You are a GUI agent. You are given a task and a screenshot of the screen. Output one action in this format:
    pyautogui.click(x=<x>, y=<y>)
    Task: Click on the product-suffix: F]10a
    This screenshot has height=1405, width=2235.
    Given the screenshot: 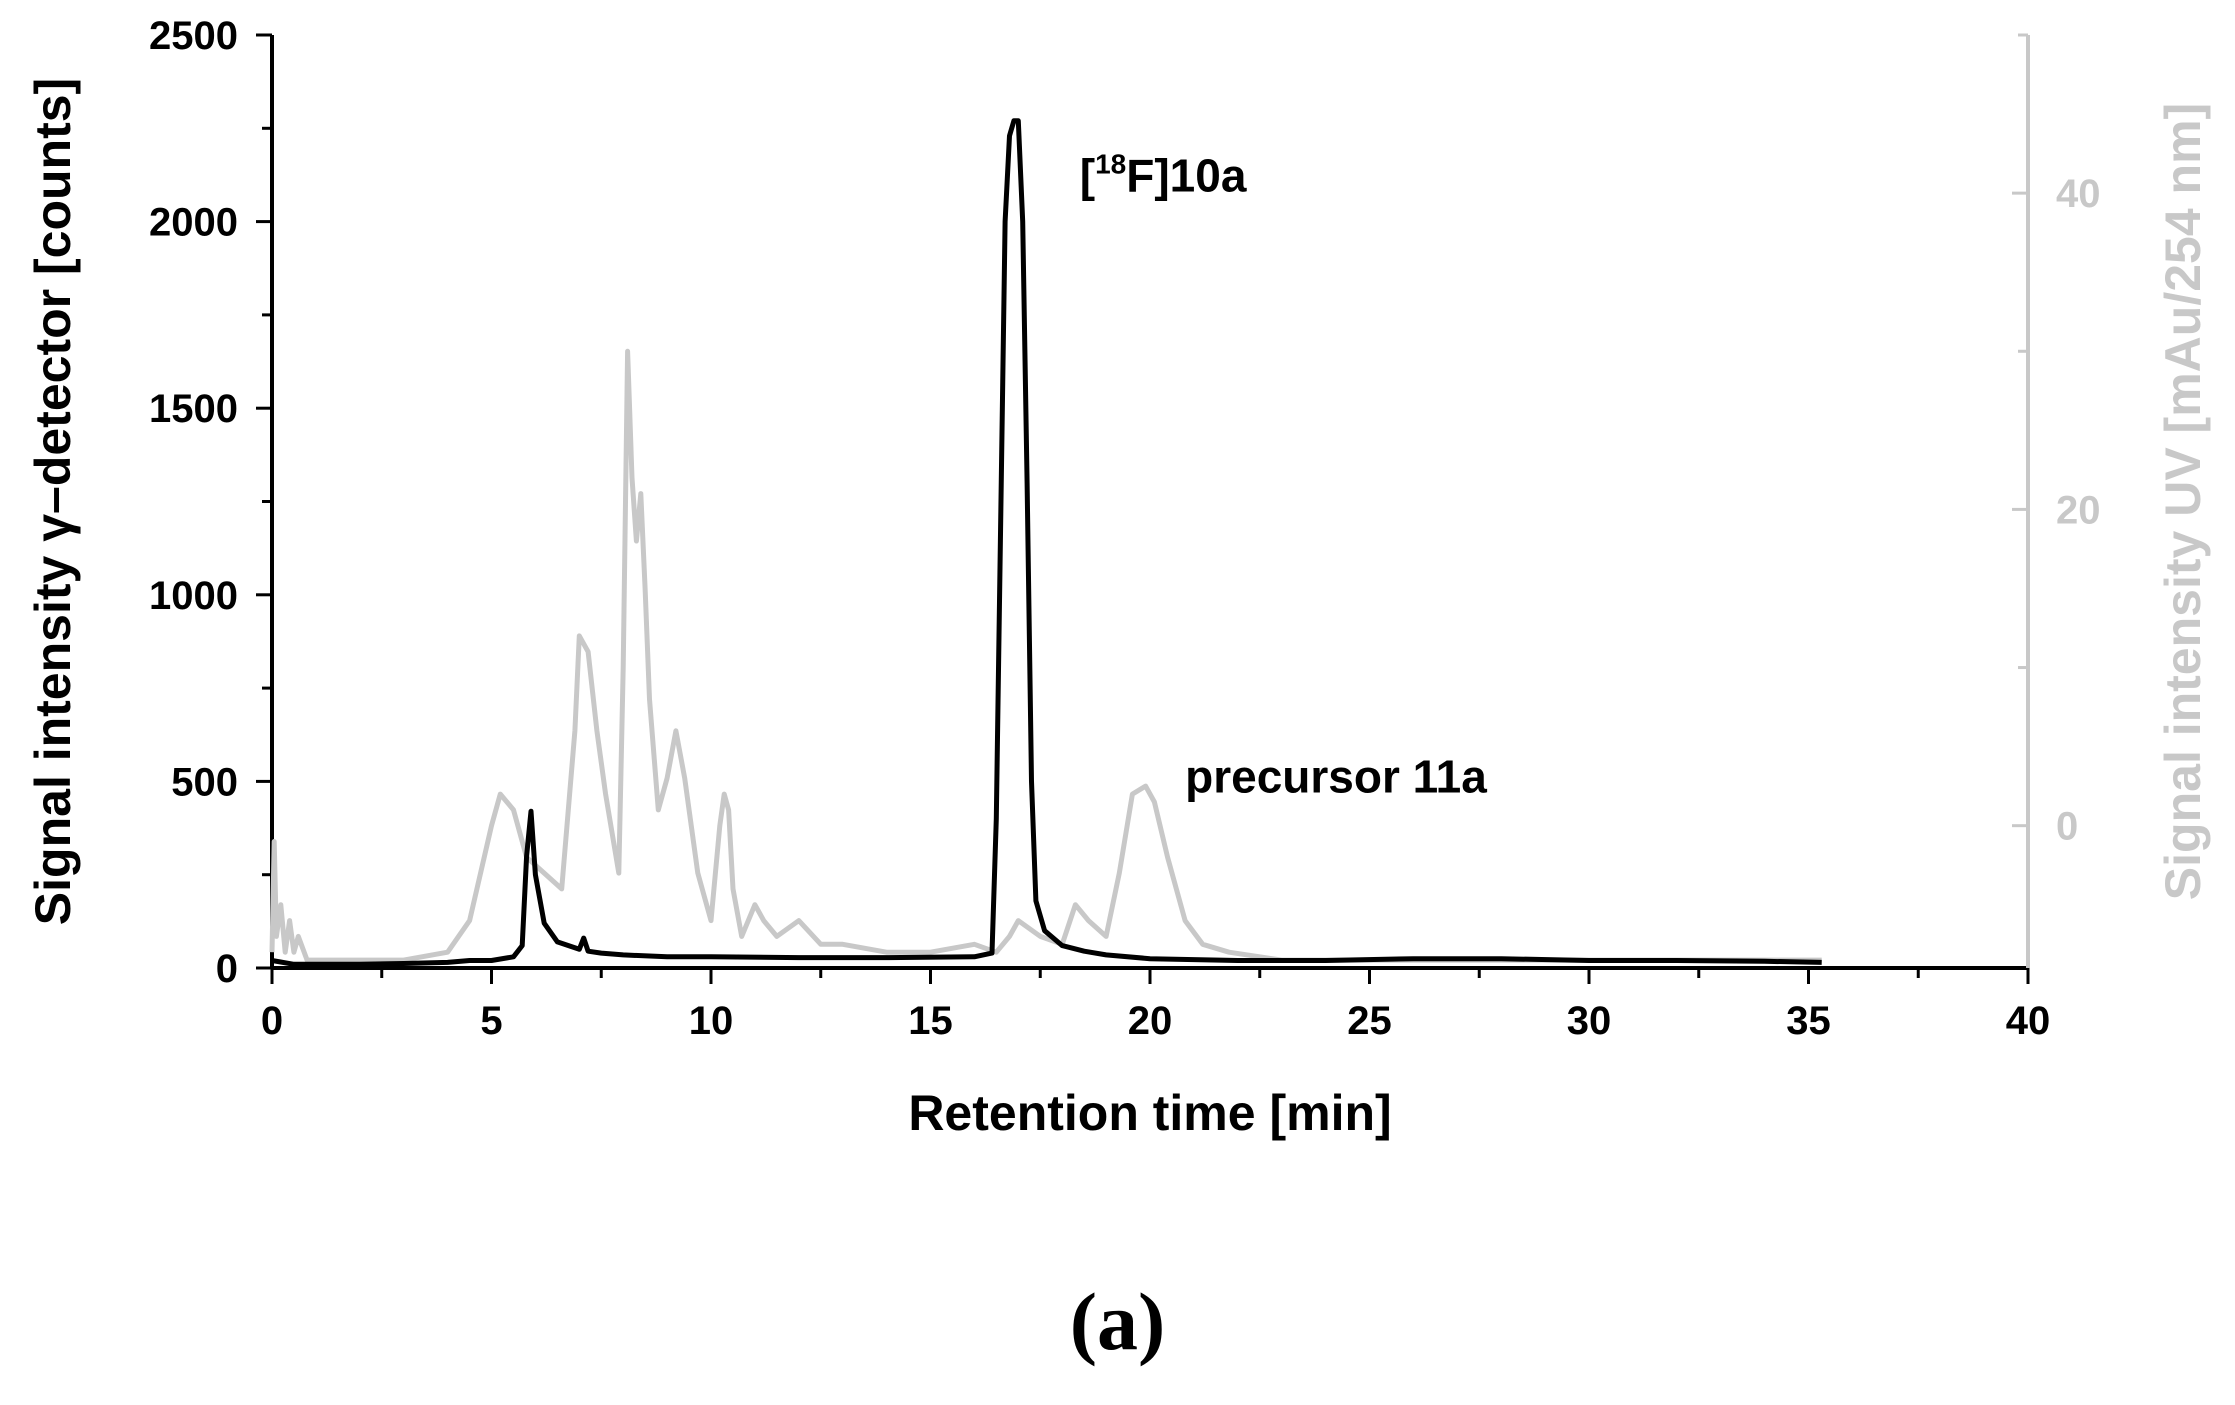 What is the action you would take?
    pyautogui.click(x=1186, y=176)
    